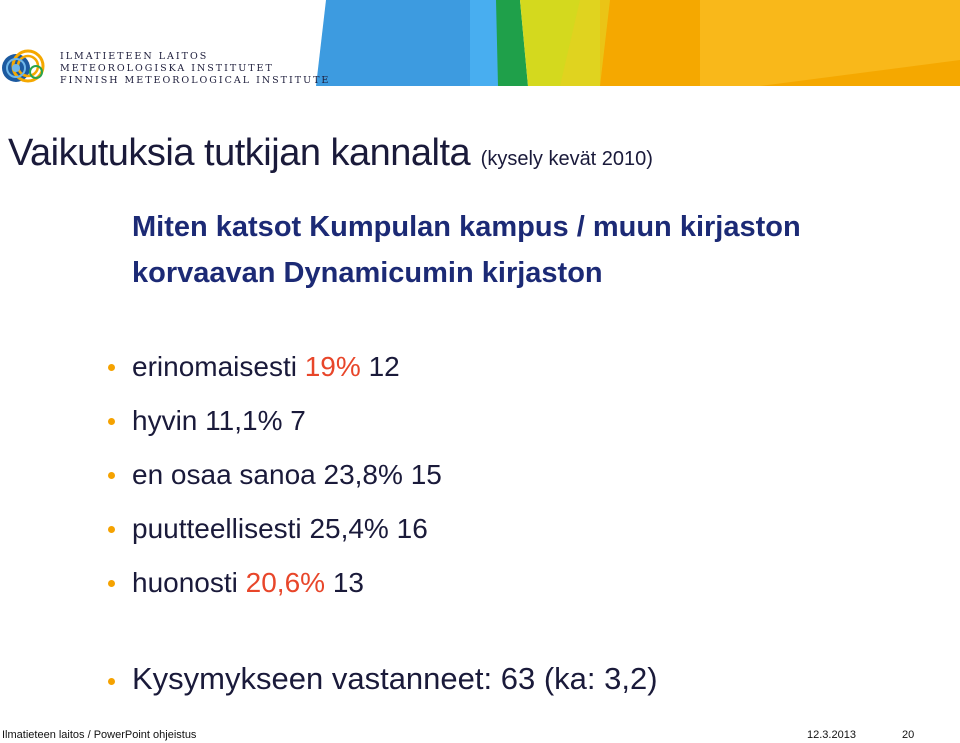  Describe the element at coordinates (185, 582) in the screenshot. I see `response-label: huonosti` at that location.